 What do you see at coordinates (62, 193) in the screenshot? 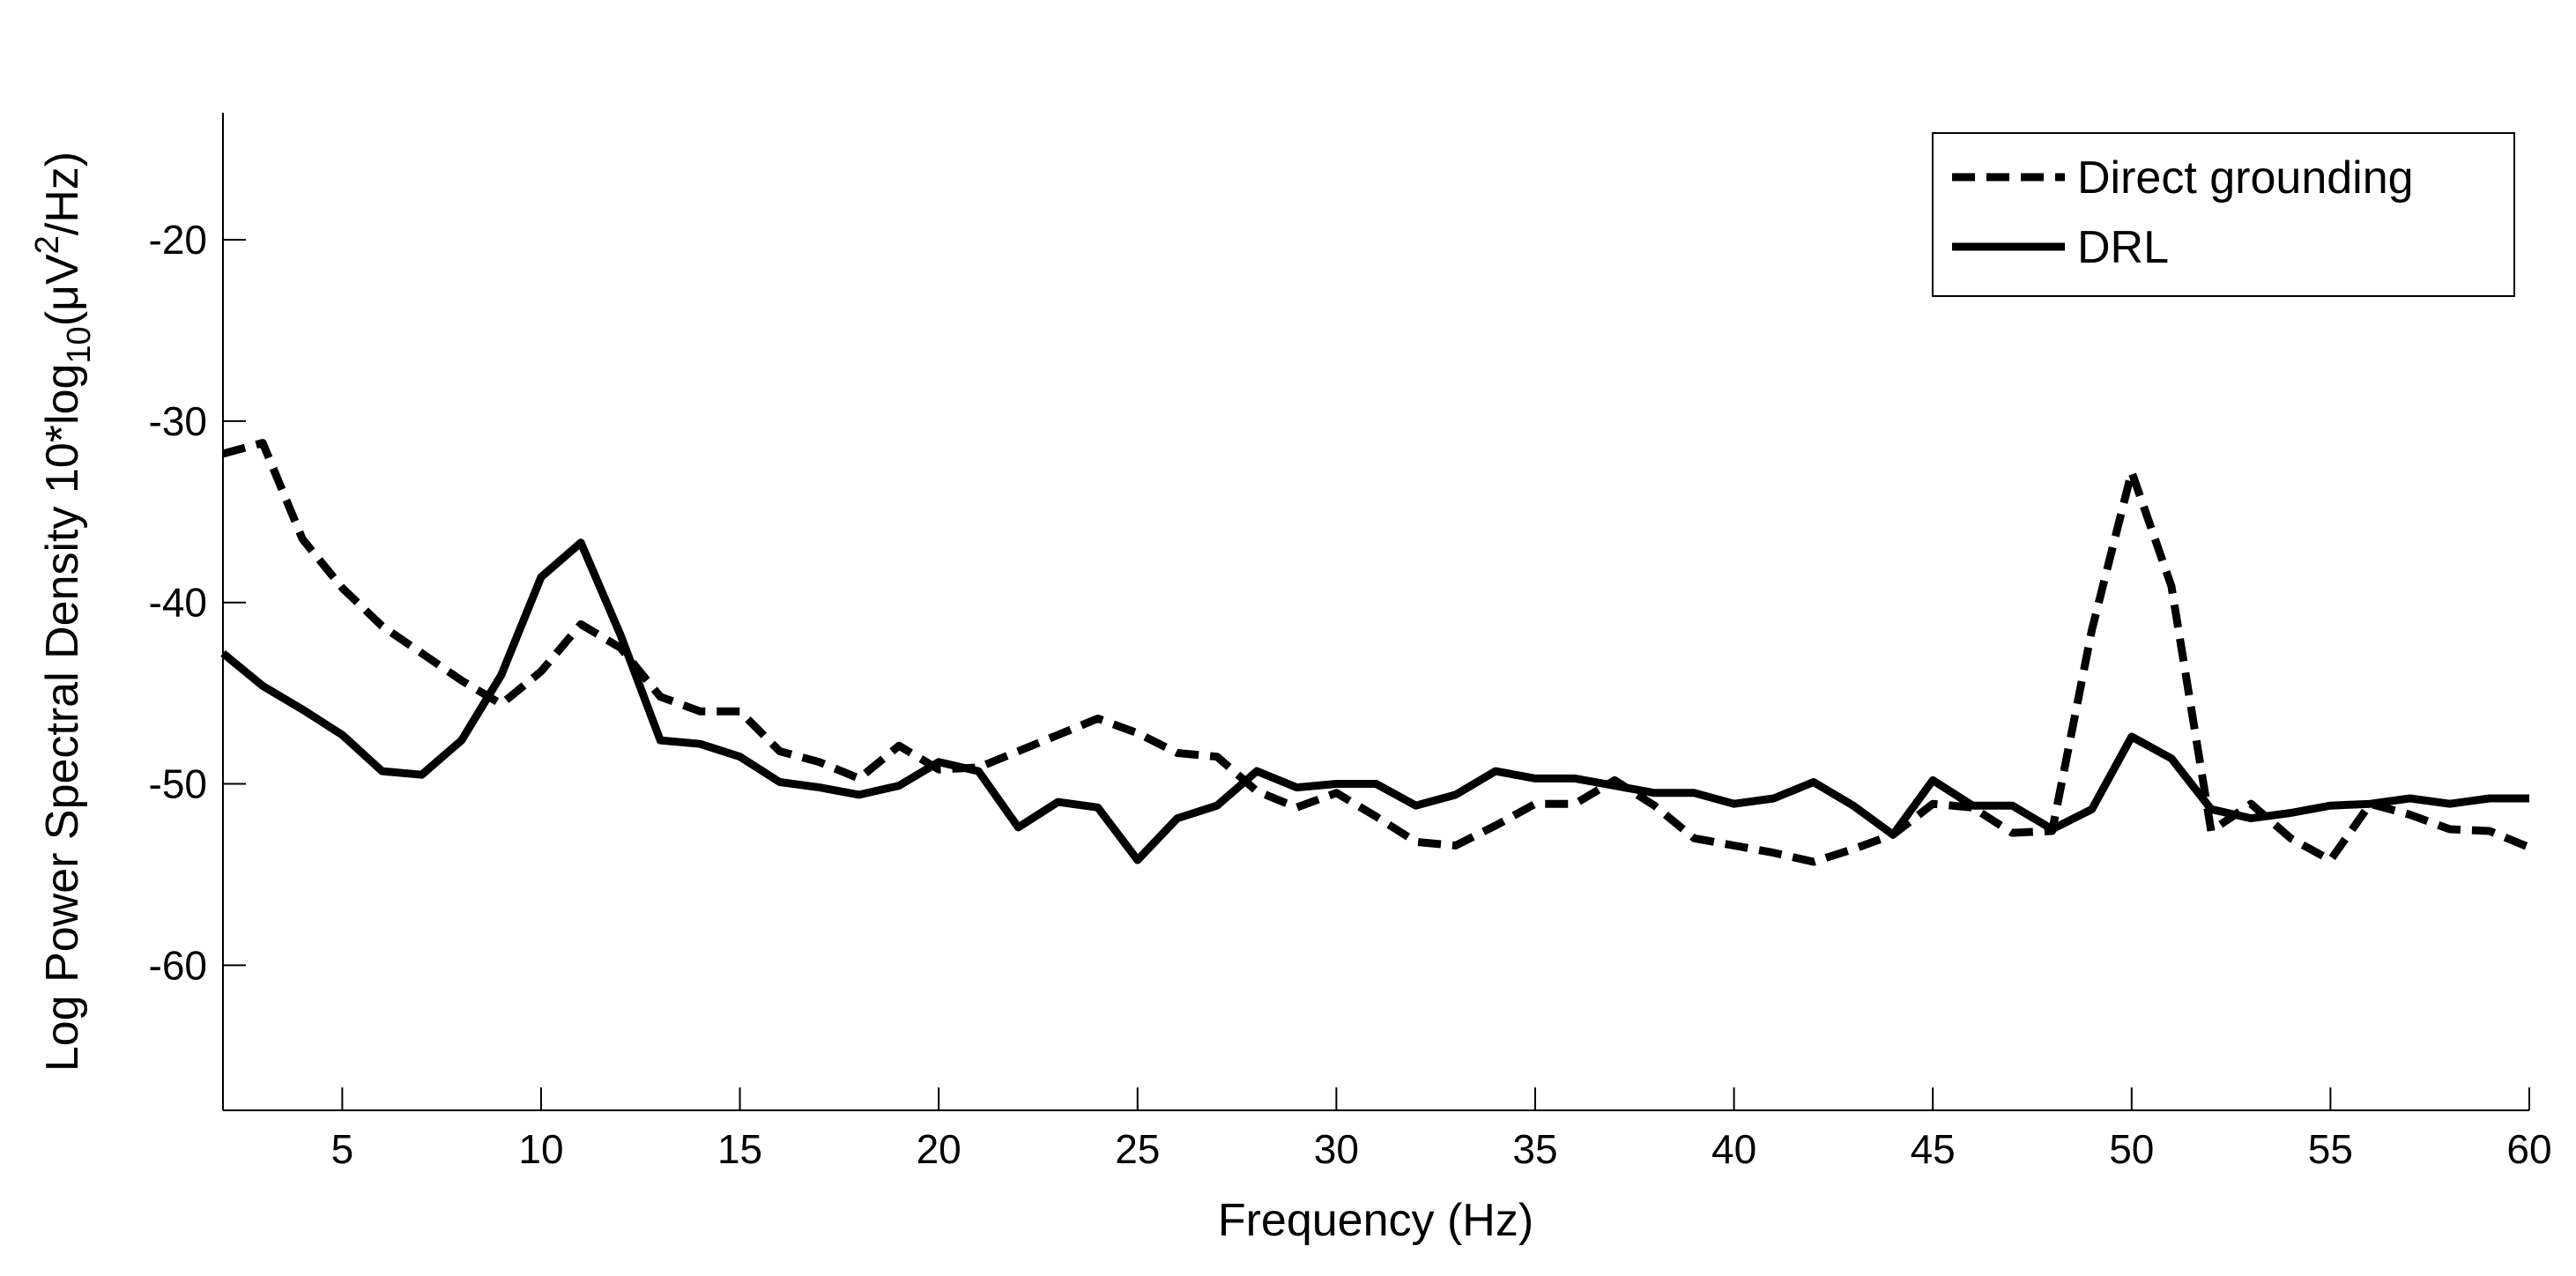
I see `y-axis-label-suffix: /Hz)` at bounding box center [62, 193].